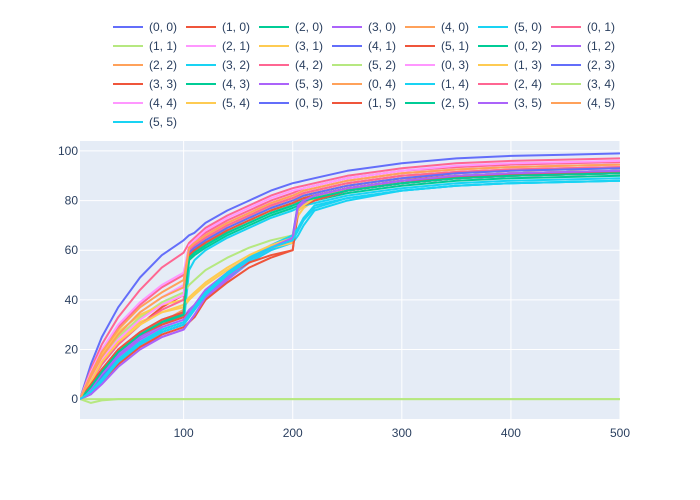 The image size is (700, 500). I want to click on y-tick-label: 80, so click(72, 201).